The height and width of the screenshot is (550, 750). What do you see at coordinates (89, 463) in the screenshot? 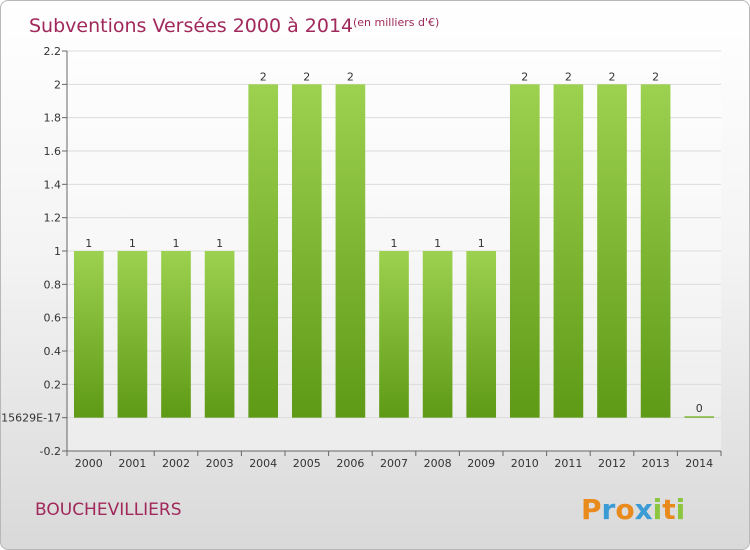
I see `x-tick-label: 2000` at bounding box center [89, 463].